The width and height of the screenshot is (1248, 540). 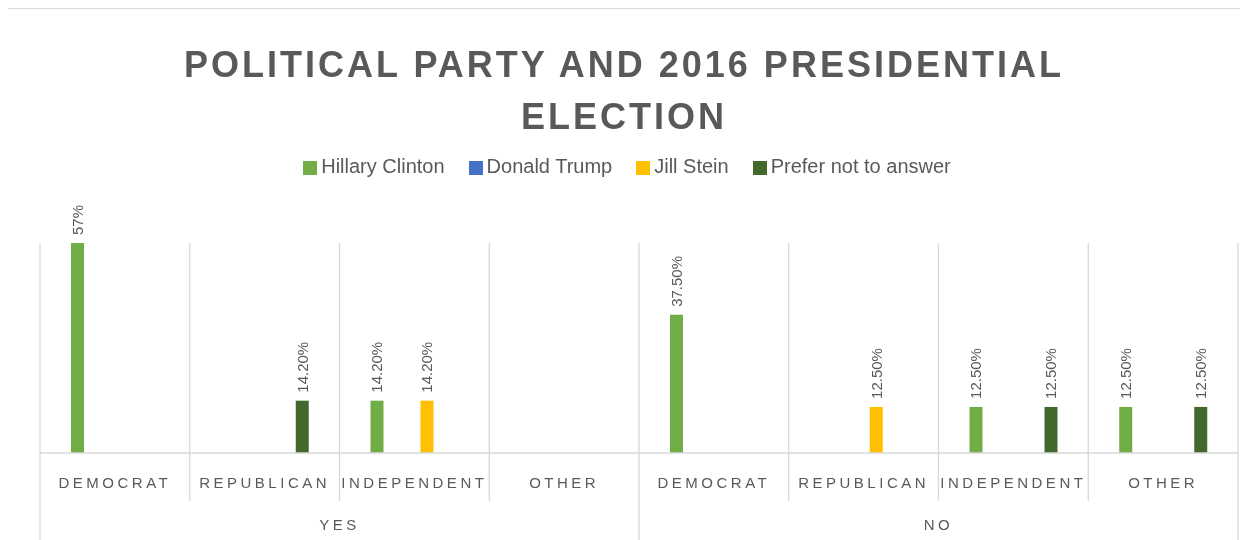 What do you see at coordinates (624, 91) in the screenshot?
I see `chart-title: POLITICAL PARTY AND 2016 PRESIDENTIAL ELECTION` at bounding box center [624, 91].